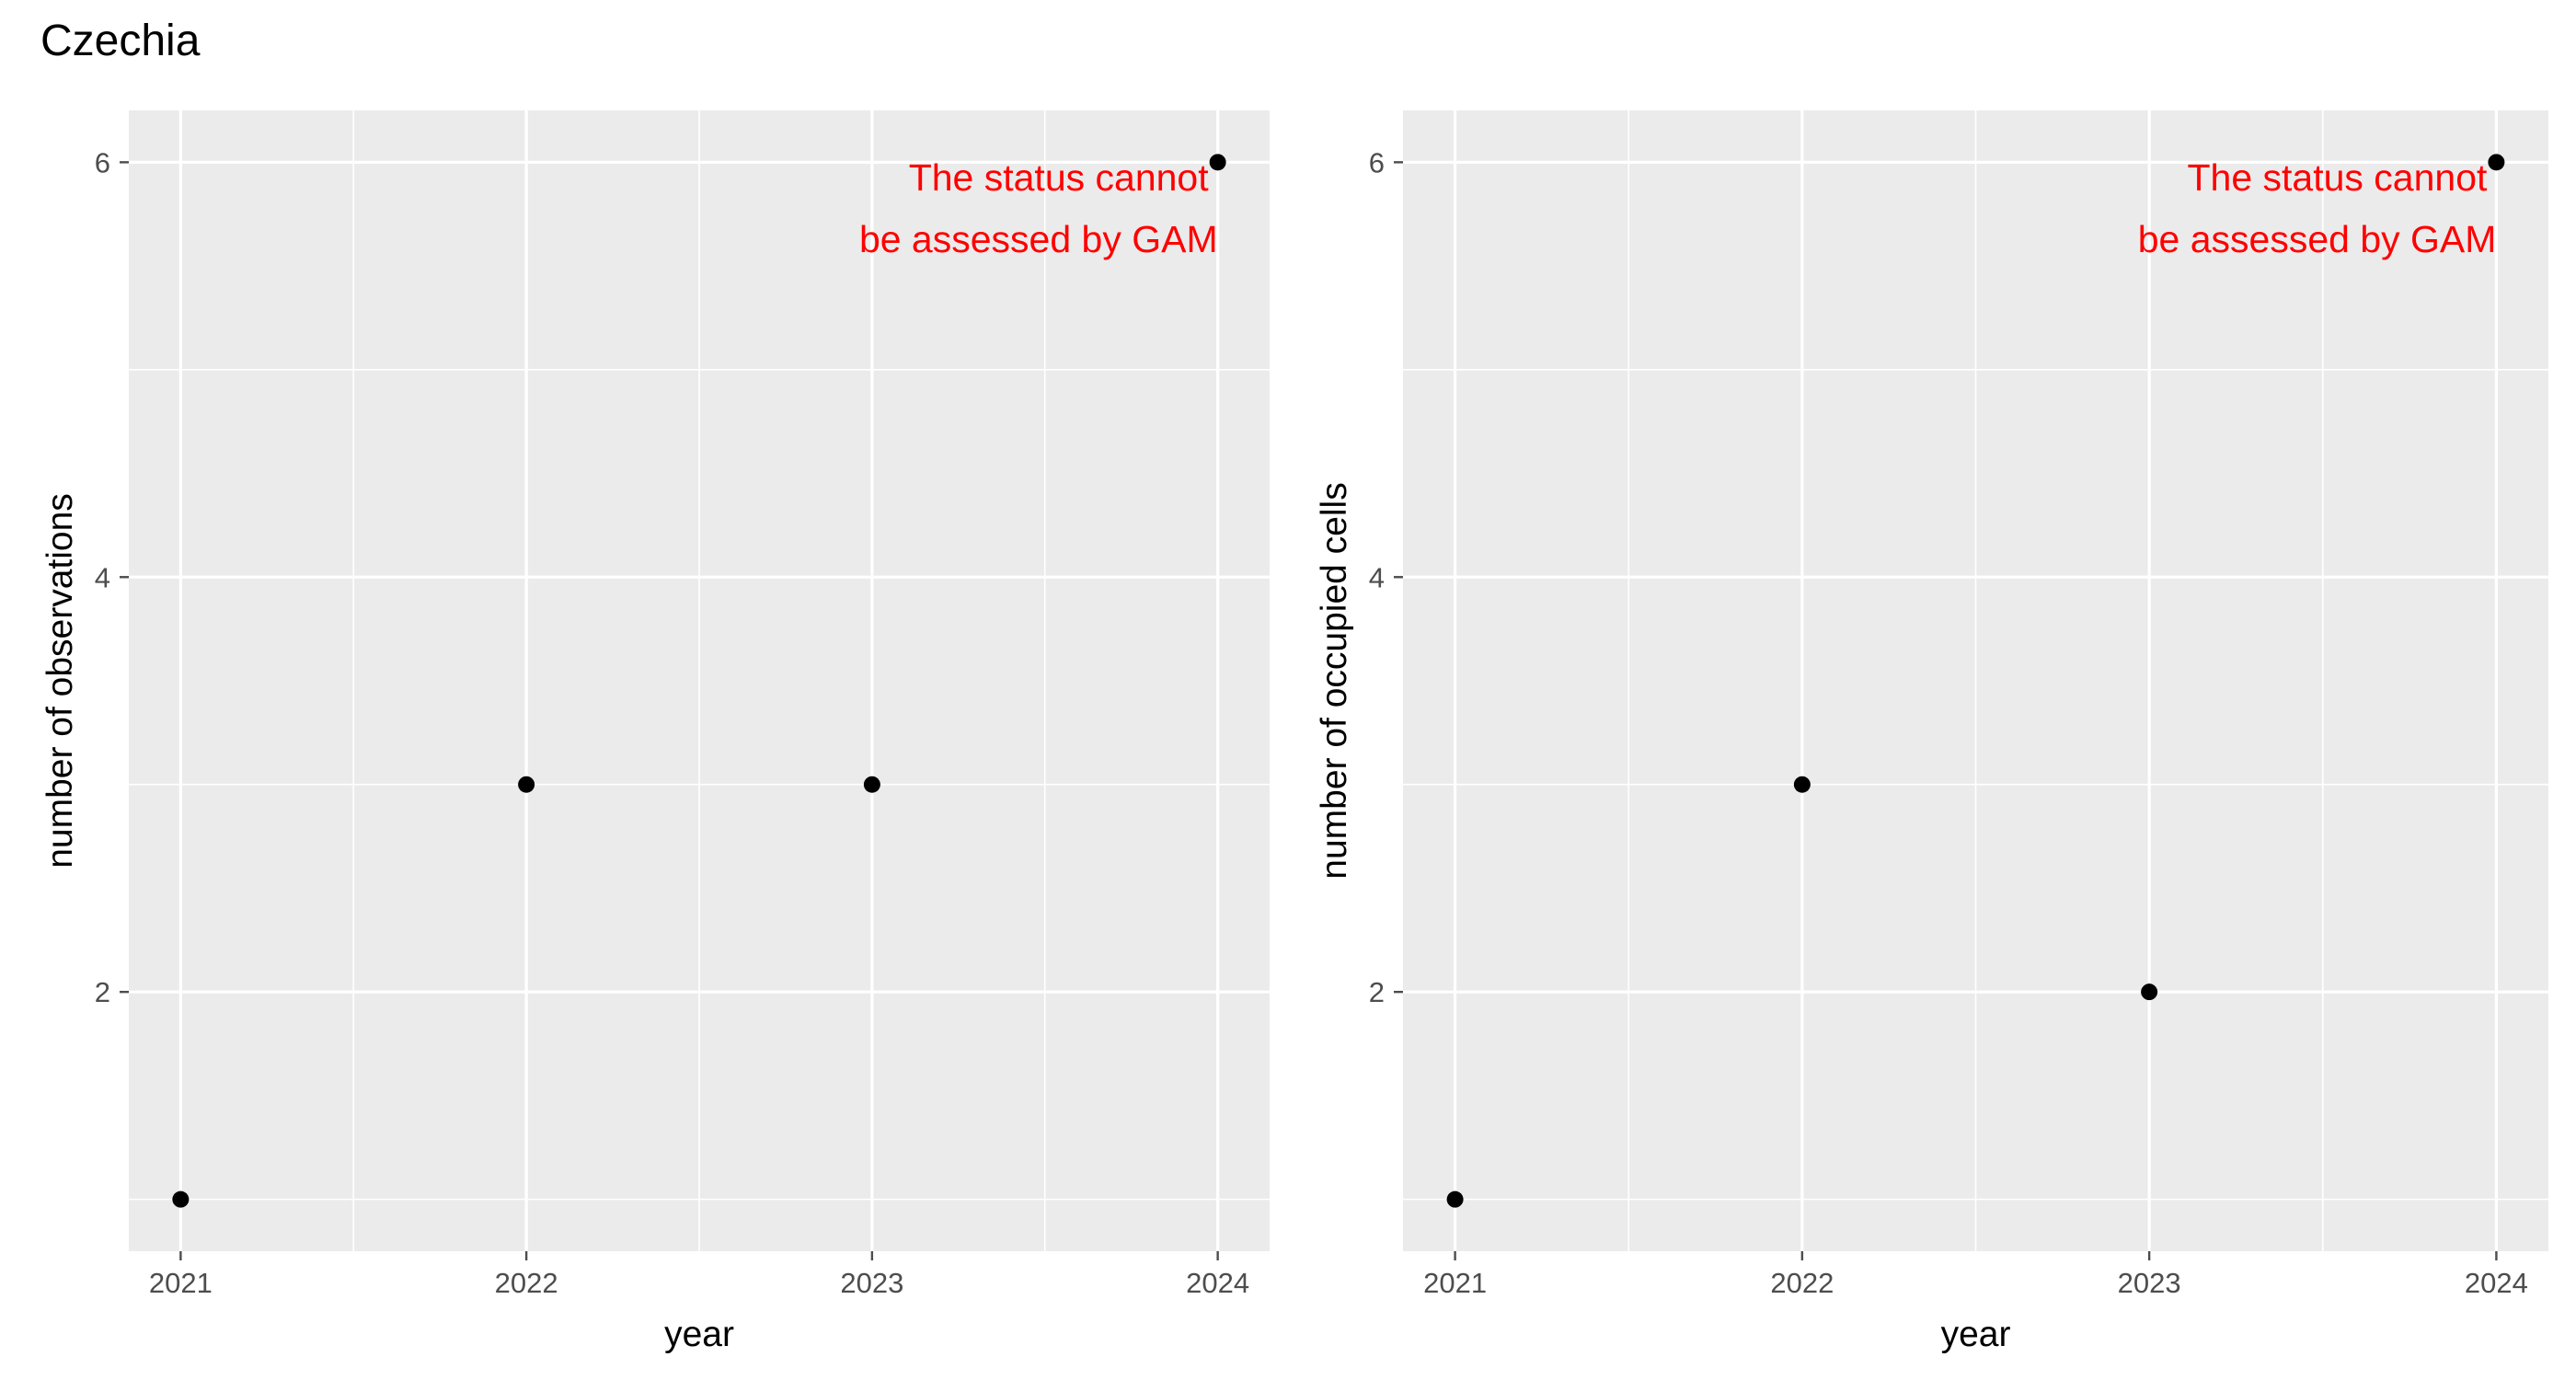 Image resolution: width=2576 pixels, height=1380 pixels. Describe the element at coordinates (60, 680) in the screenshot. I see `y-axis-label: number of observations` at that location.